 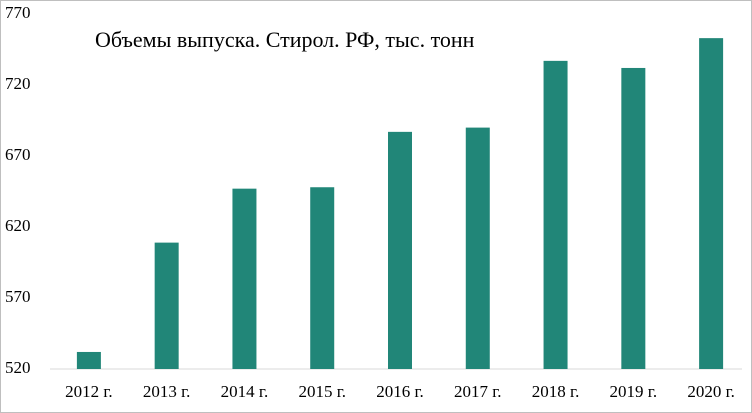 What do you see at coordinates (634, 391) in the screenshot?
I see `x-tick-label: 2019 г.` at bounding box center [634, 391].